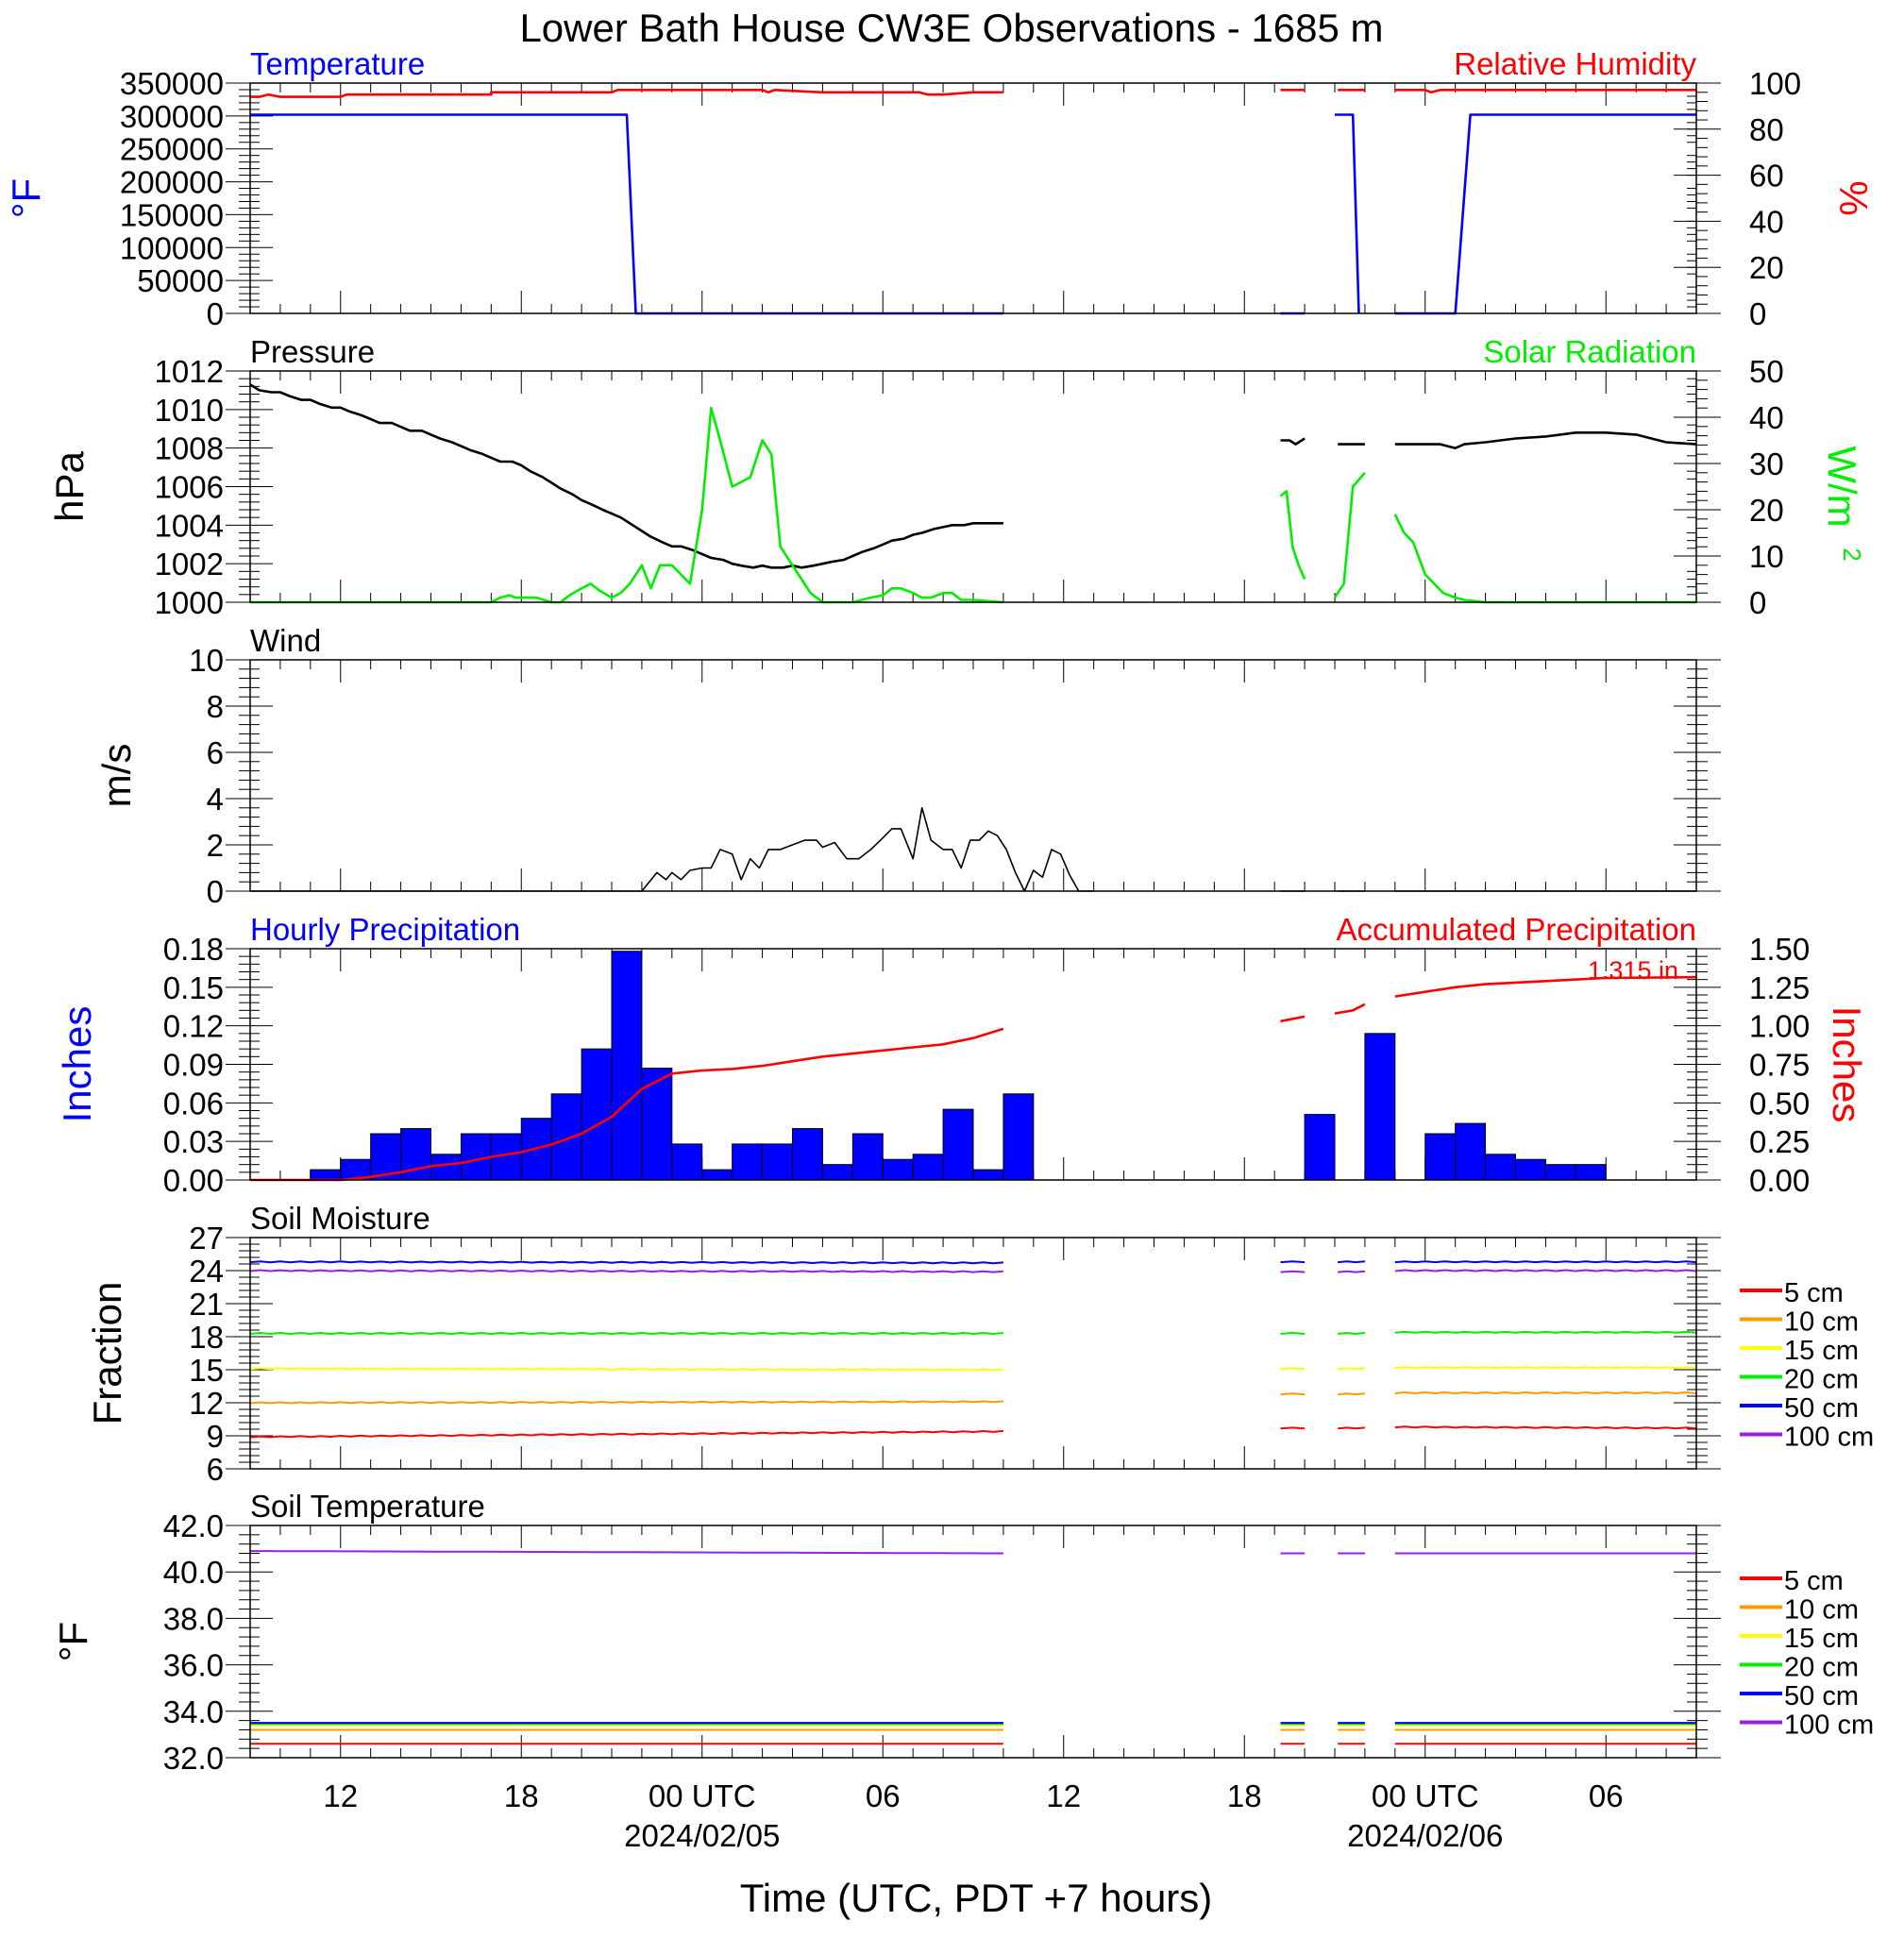 The height and width of the screenshot is (1938, 1904). What do you see at coordinates (215, 1469) in the screenshot?
I see `y-tick-label: 6` at bounding box center [215, 1469].